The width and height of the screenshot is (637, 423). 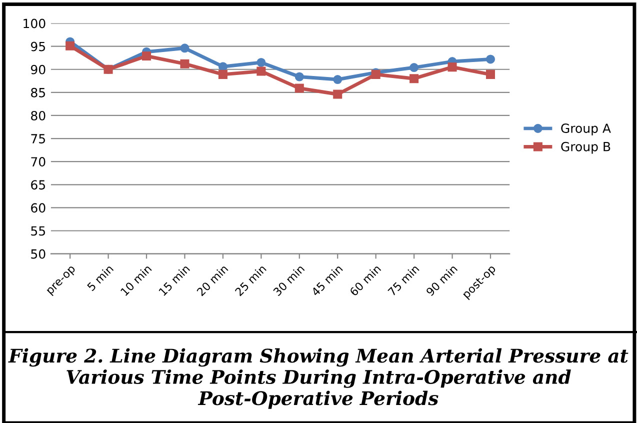 I want to click on y-tick-label: 80, so click(x=38, y=115).